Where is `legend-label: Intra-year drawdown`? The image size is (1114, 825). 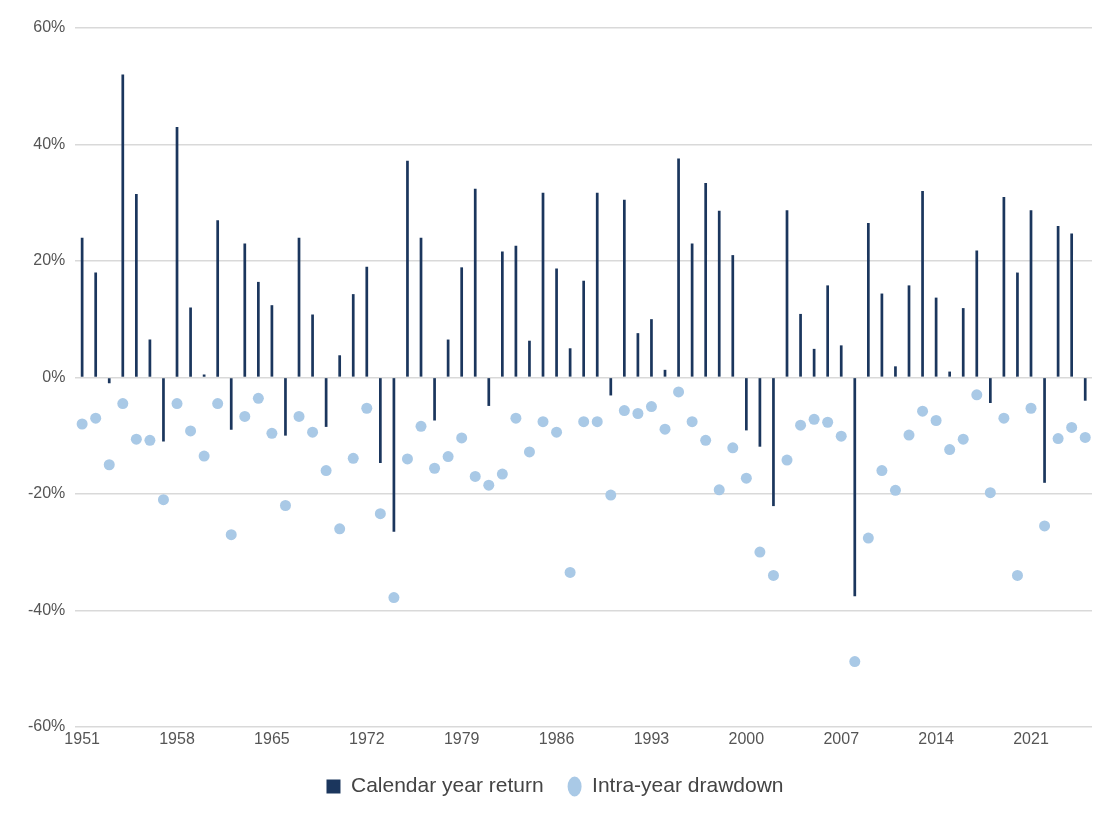 legend-label: Intra-year drawdown is located at coordinates (688, 785).